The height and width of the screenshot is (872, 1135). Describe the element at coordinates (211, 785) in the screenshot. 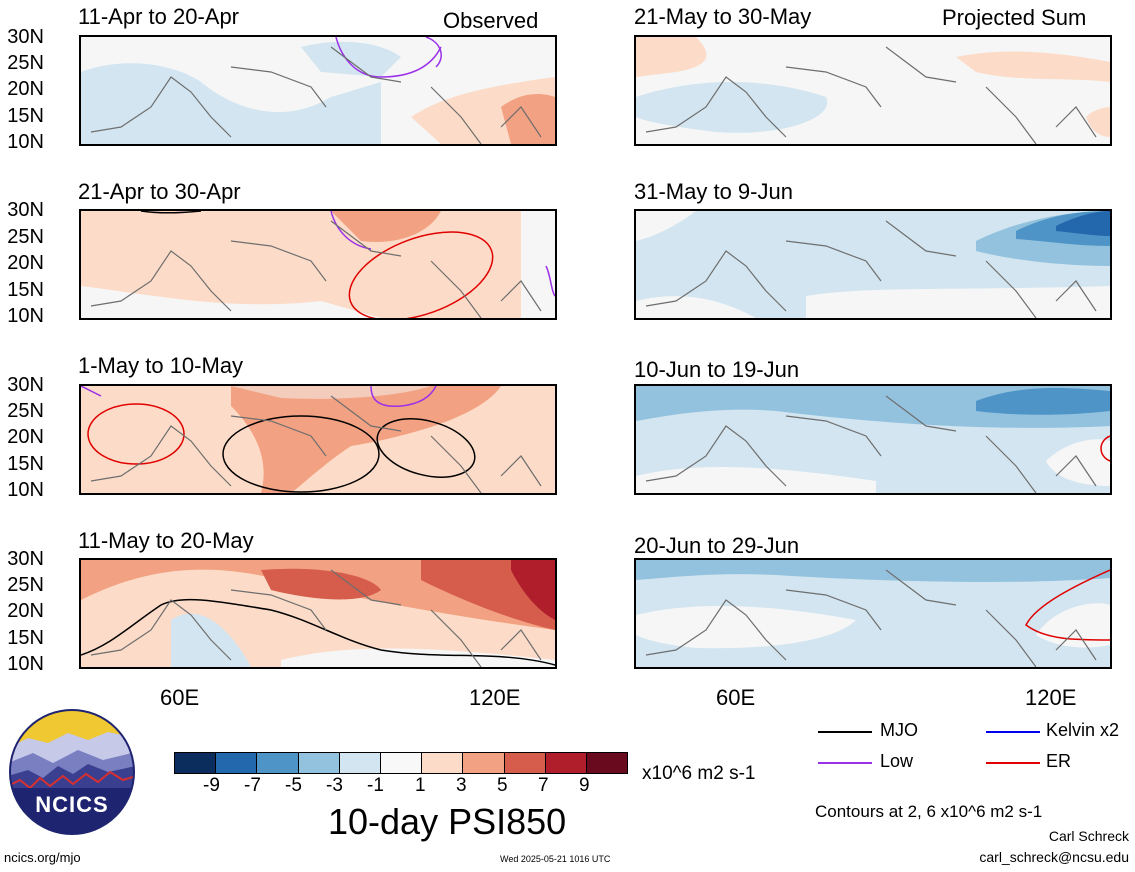

I see `colorbar-tick: -9` at that location.